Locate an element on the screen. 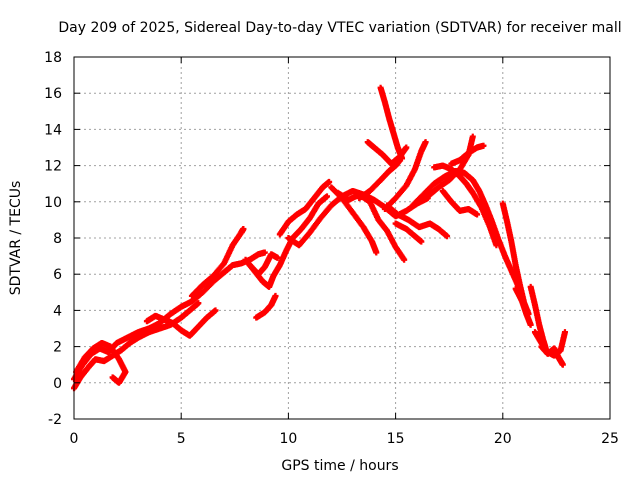  series-sat-l is located at coordinates (371, 226).